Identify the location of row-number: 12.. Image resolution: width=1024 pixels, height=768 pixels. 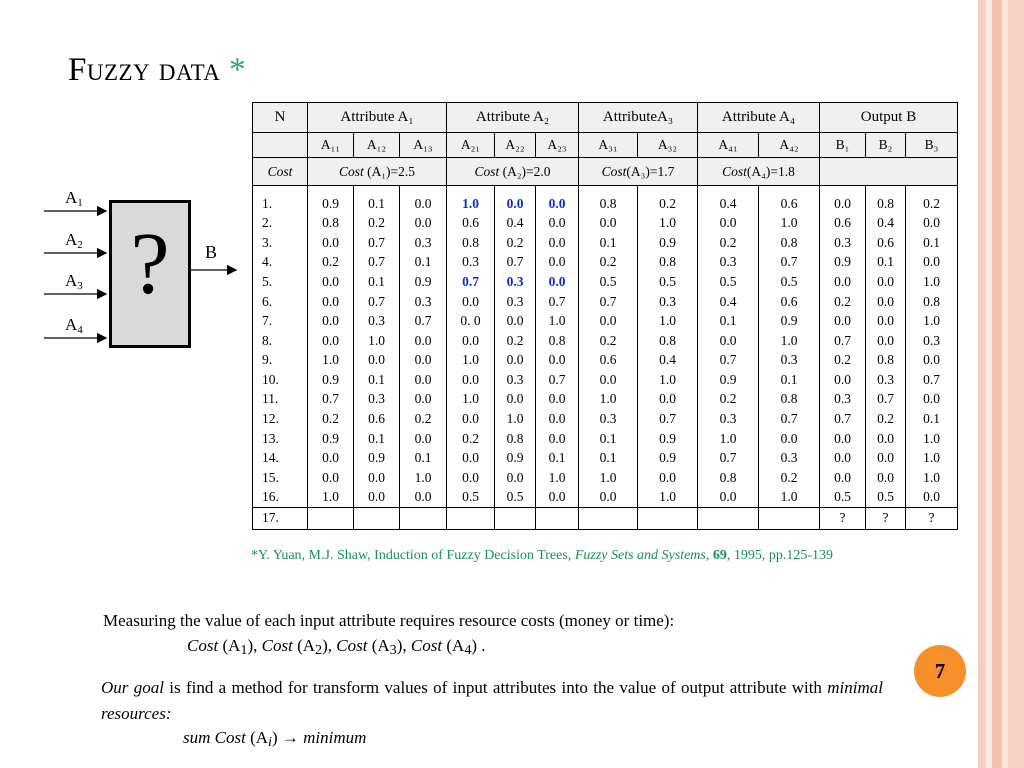
(280, 419).